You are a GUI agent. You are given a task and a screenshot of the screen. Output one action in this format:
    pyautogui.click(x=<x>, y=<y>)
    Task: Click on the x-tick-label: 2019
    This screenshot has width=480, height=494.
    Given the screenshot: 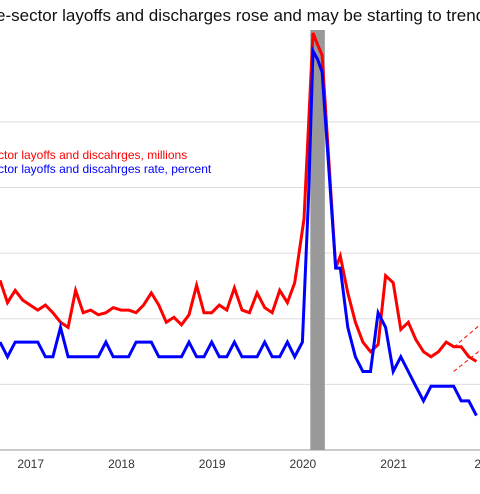 What is the action you would take?
    pyautogui.click(x=212, y=464)
    